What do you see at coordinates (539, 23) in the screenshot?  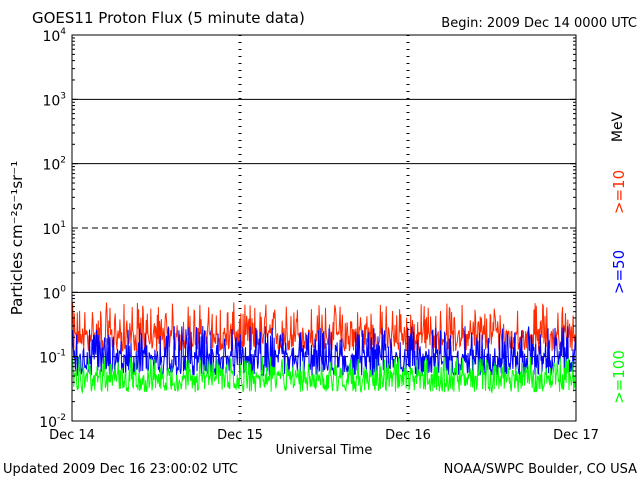 I see `begin-label: Begin: 2009 Dec 14 0000 UTC` at bounding box center [539, 23].